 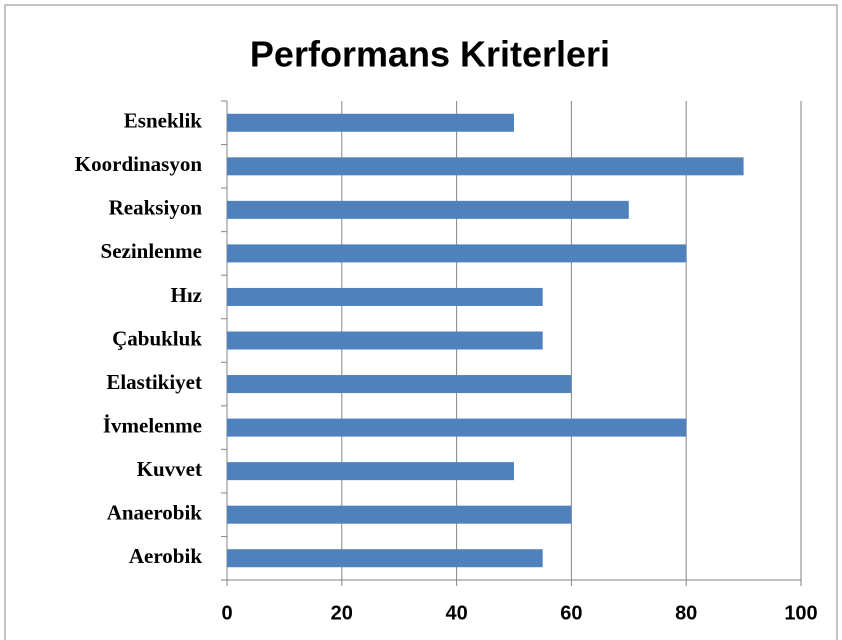 What do you see at coordinates (686, 613) in the screenshot?
I see `x-tick-label: 80` at bounding box center [686, 613].